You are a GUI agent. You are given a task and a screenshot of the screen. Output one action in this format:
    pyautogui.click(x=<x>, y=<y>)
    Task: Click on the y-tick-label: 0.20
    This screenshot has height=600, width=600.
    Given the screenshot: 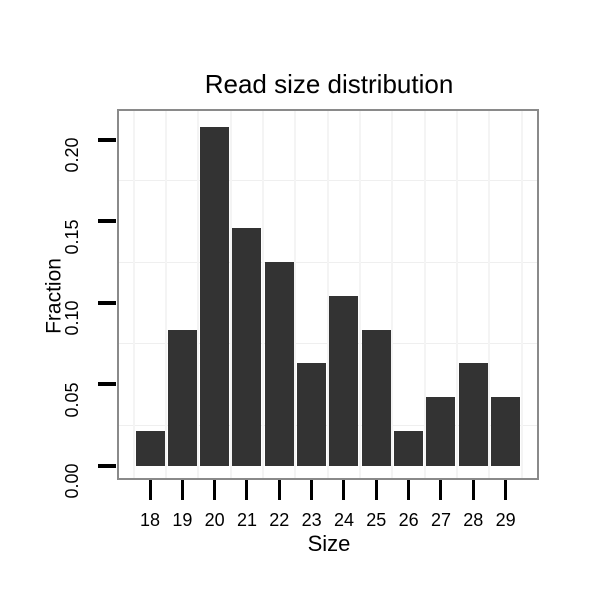 What is the action you would take?
    pyautogui.click(x=72, y=155)
    